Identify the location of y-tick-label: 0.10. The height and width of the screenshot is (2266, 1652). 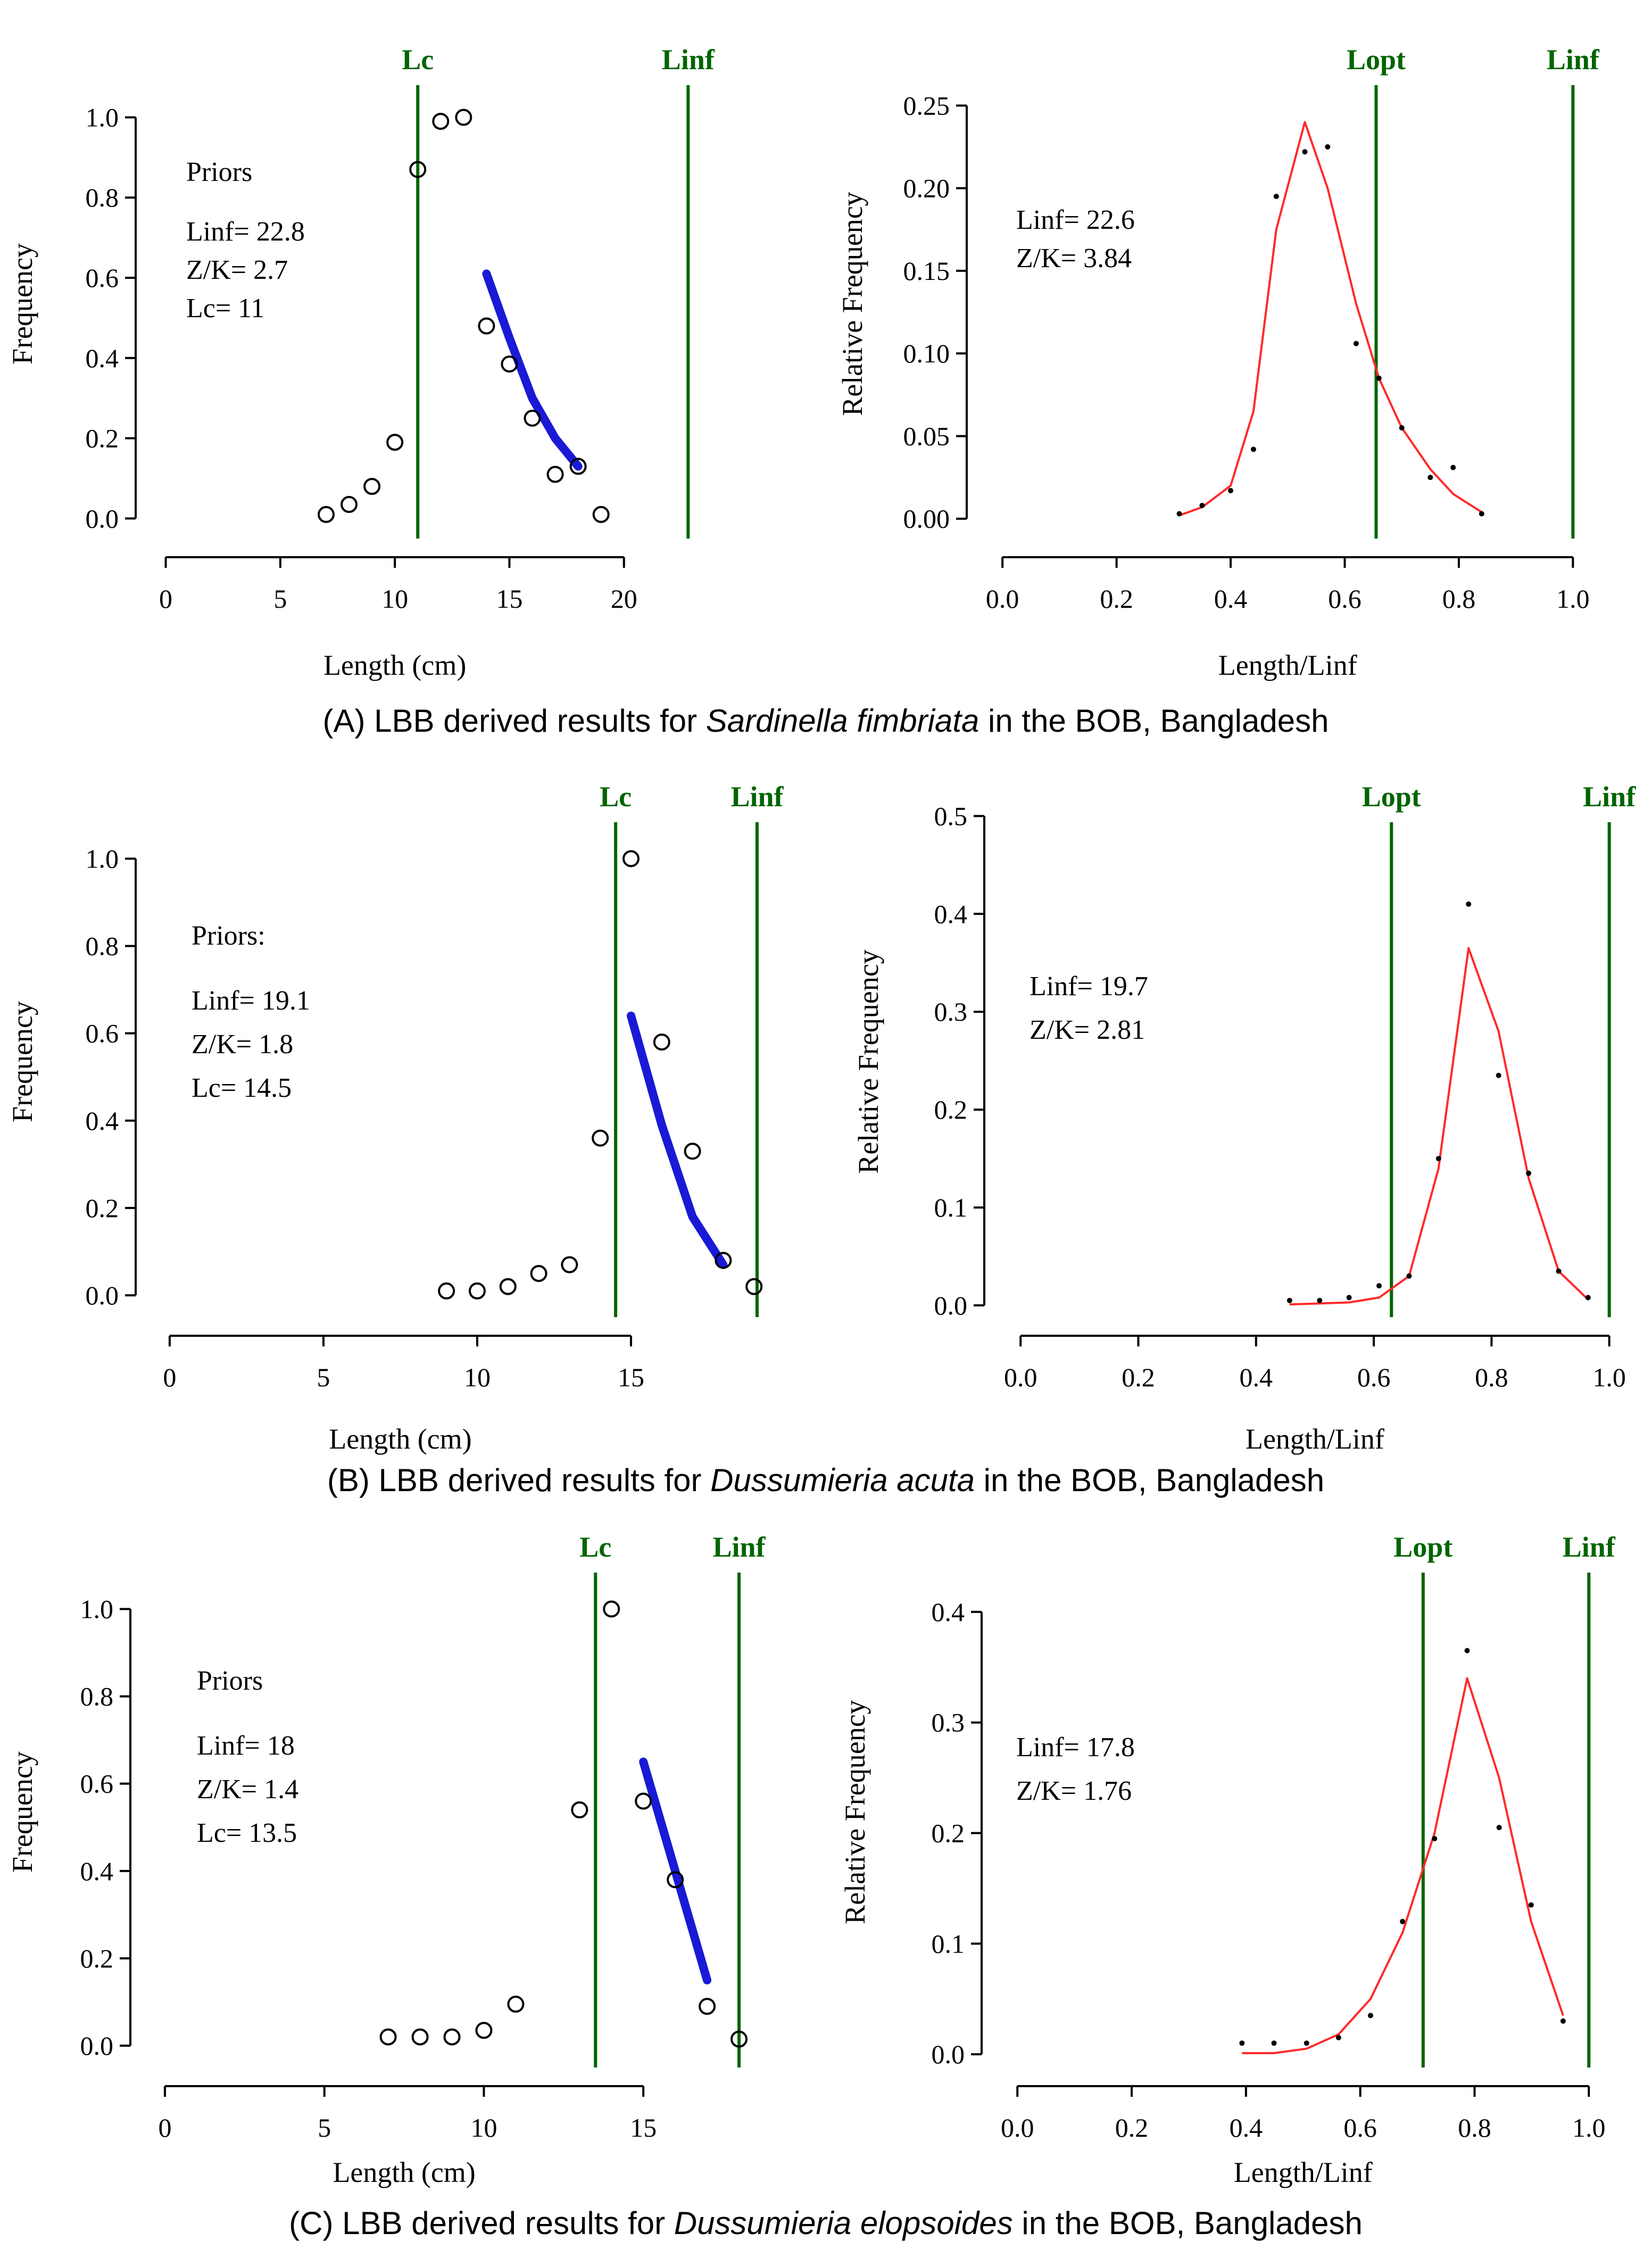
(927, 353).